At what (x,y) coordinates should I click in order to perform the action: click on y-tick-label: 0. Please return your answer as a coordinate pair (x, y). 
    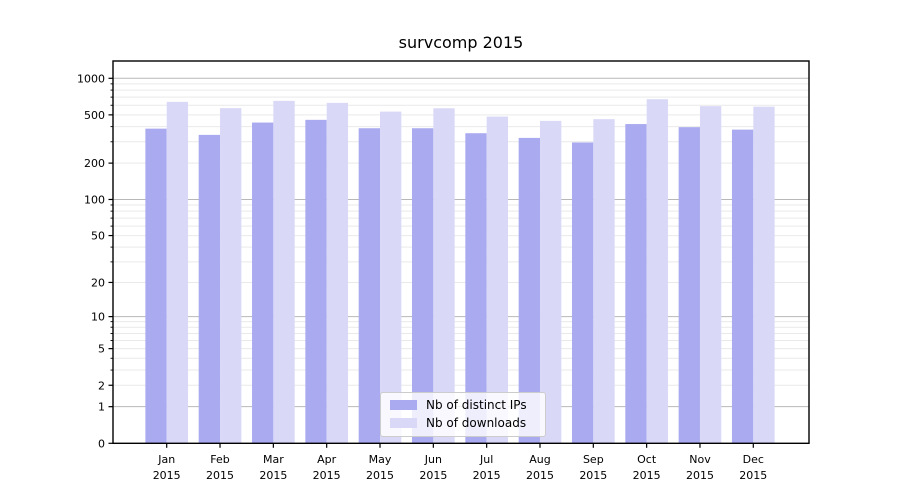
    Looking at the image, I should click on (101, 443).